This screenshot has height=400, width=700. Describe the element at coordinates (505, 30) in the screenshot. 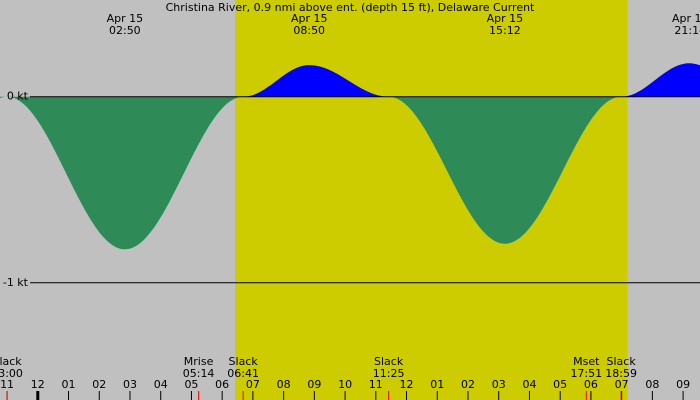

I see `peak-time: 15:12` at that location.